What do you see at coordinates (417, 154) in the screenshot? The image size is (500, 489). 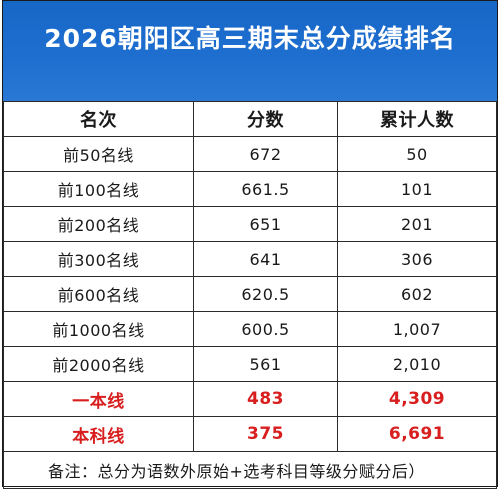 I see `count-cell: 50` at bounding box center [417, 154].